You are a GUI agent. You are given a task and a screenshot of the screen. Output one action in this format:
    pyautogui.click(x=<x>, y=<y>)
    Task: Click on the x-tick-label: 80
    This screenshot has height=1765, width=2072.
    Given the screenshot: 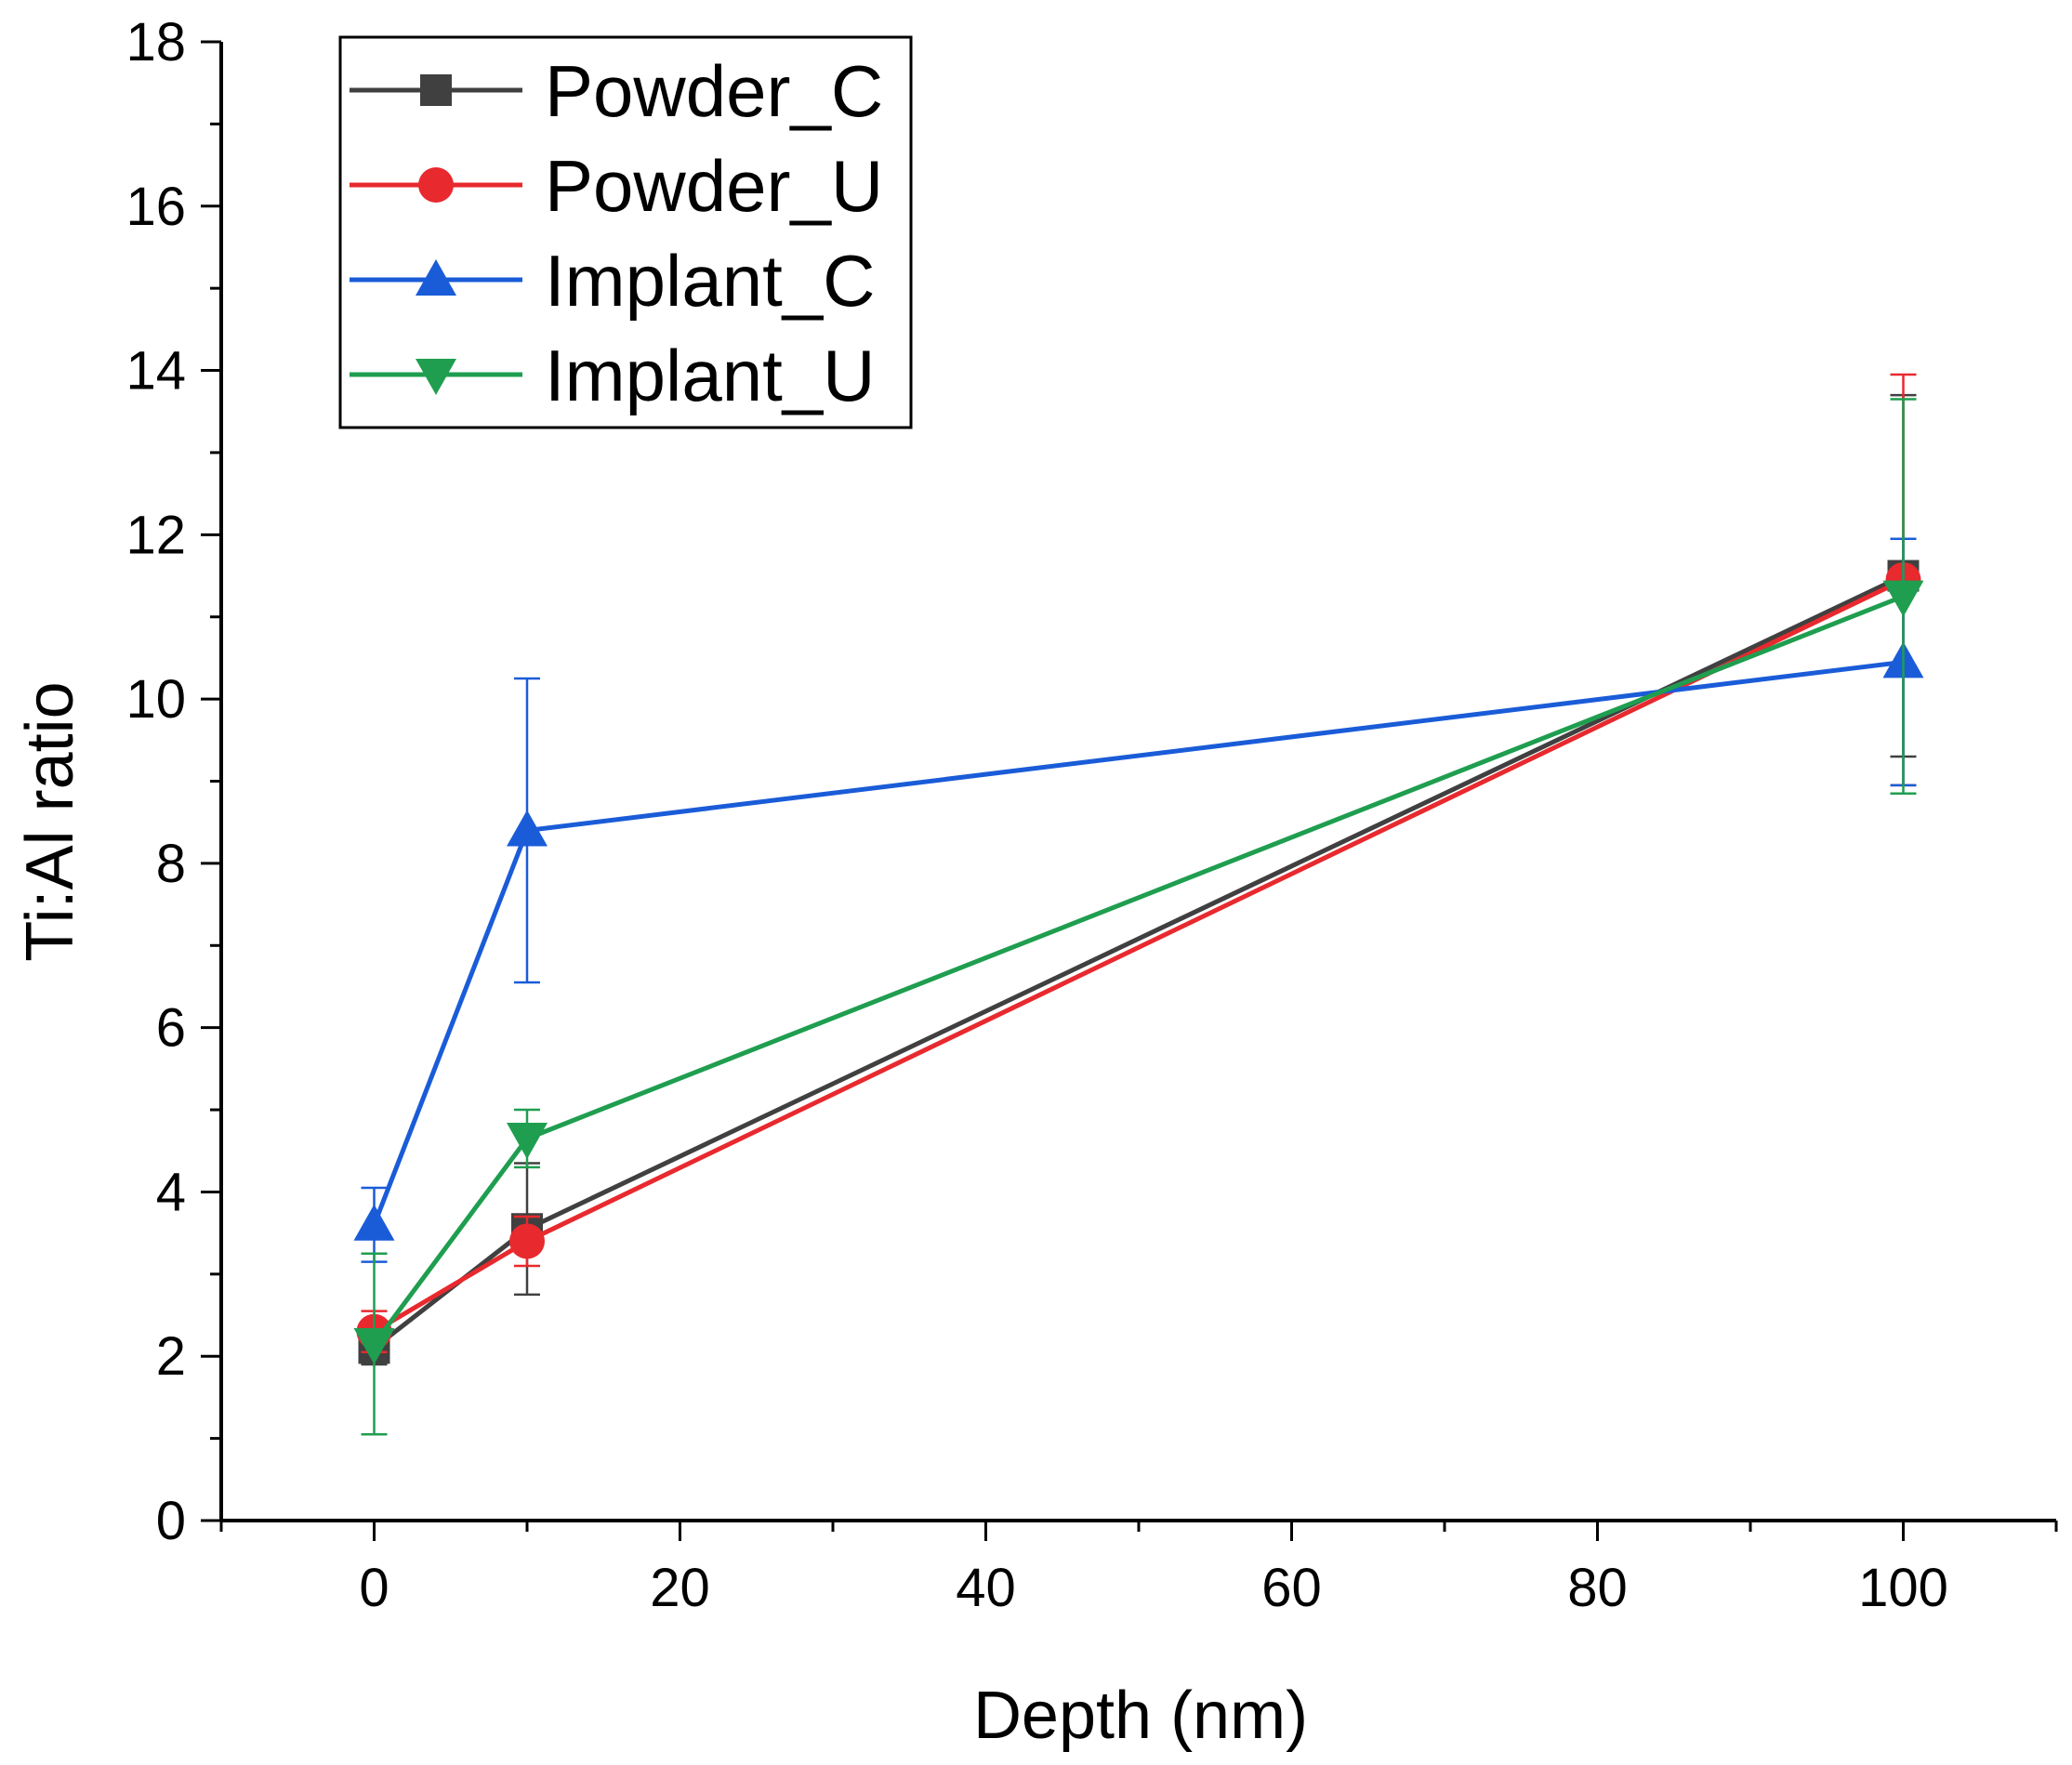 What is the action you would take?
    pyautogui.click(x=1597, y=1588)
    